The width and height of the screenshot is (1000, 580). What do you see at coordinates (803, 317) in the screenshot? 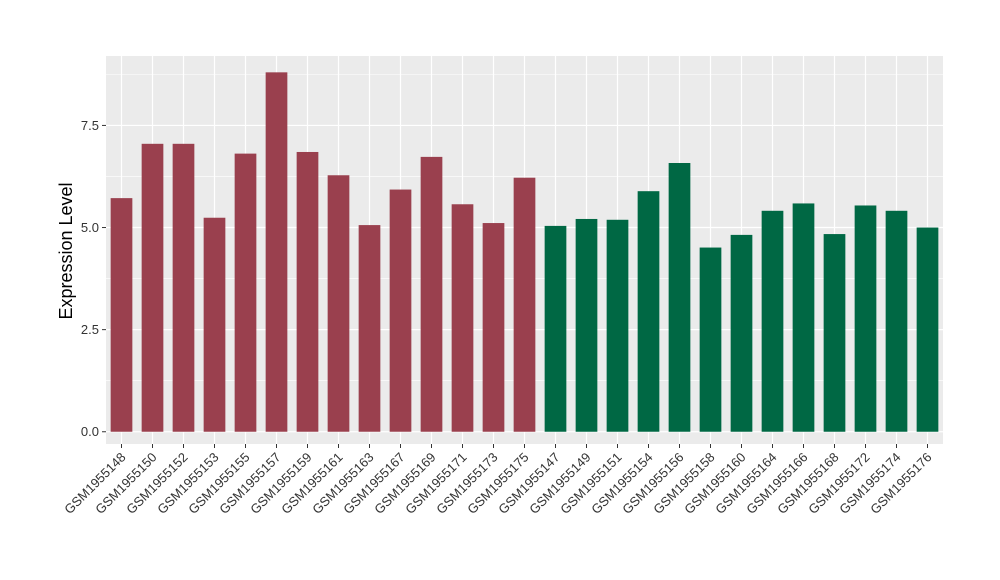
I see `bar-GSM1955166` at bounding box center [803, 317].